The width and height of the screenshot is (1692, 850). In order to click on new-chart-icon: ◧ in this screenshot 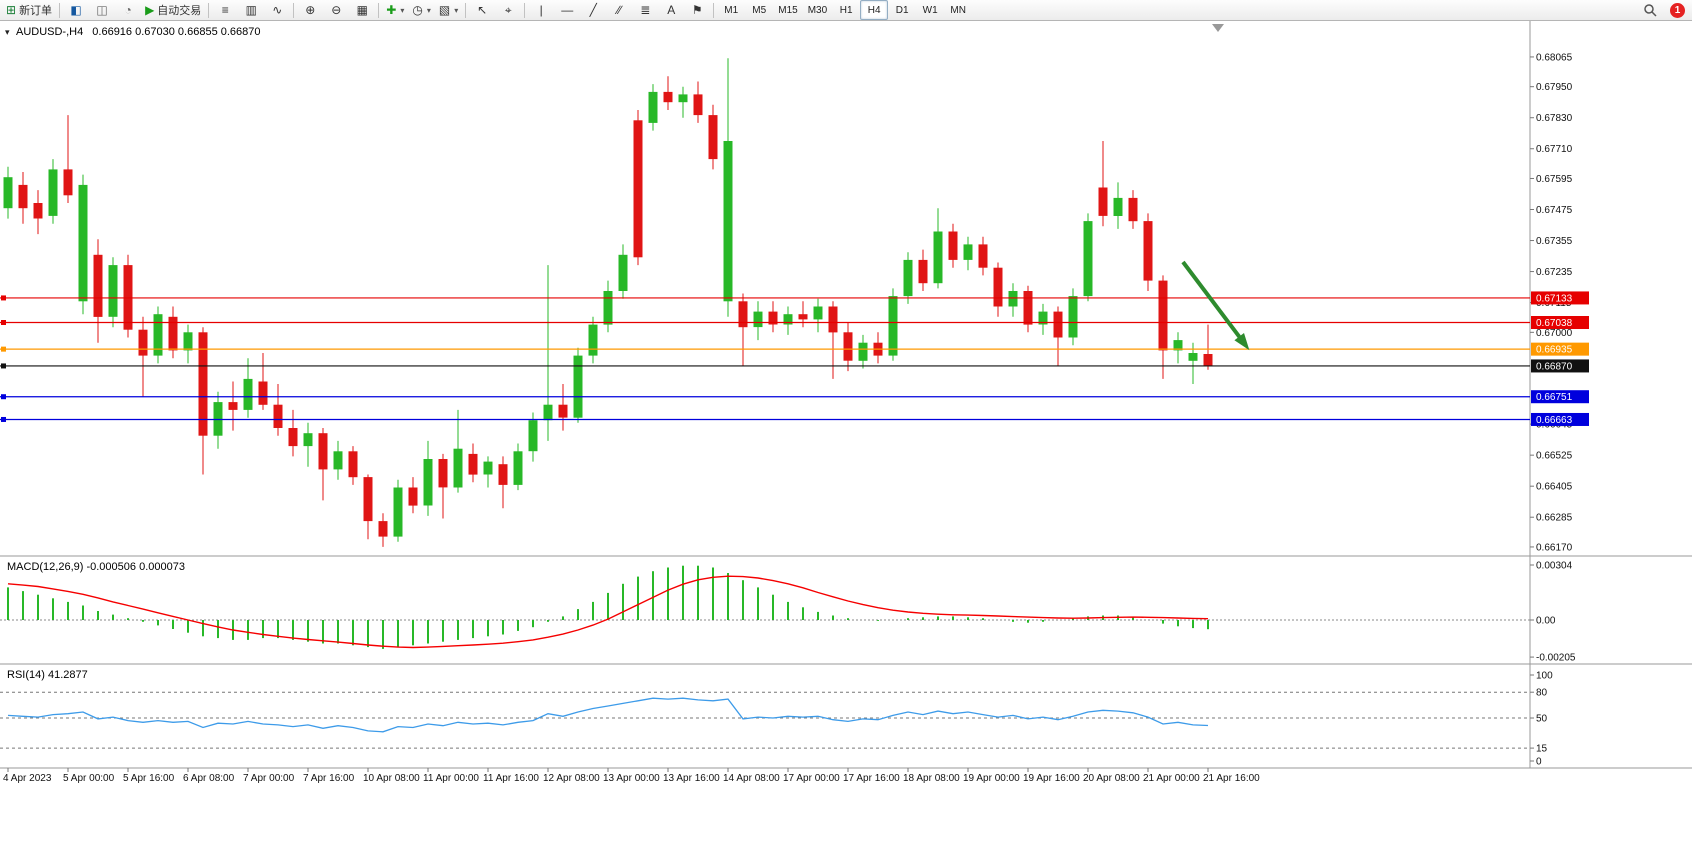, I will do `click(76, 10)`.